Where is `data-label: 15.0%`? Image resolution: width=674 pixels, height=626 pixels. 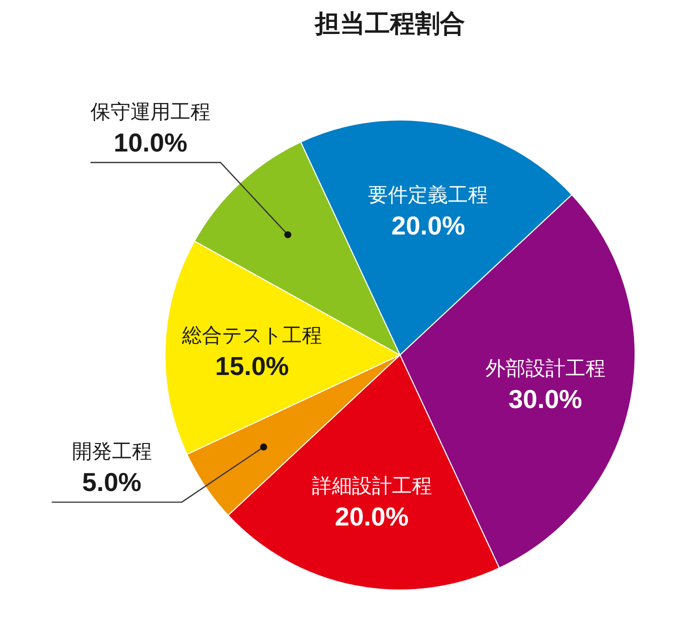
data-label: 15.0% is located at coordinates (252, 365).